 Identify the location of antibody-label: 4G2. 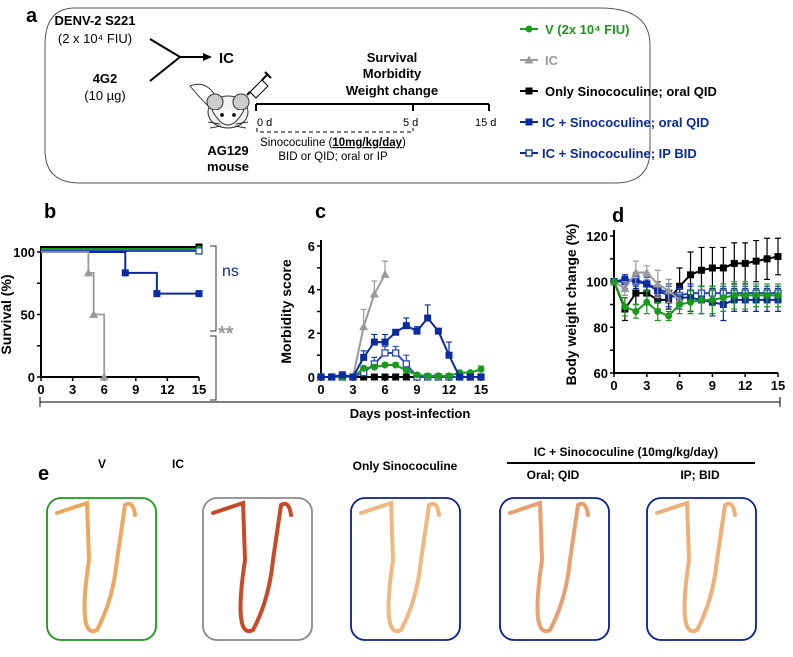
(105, 78).